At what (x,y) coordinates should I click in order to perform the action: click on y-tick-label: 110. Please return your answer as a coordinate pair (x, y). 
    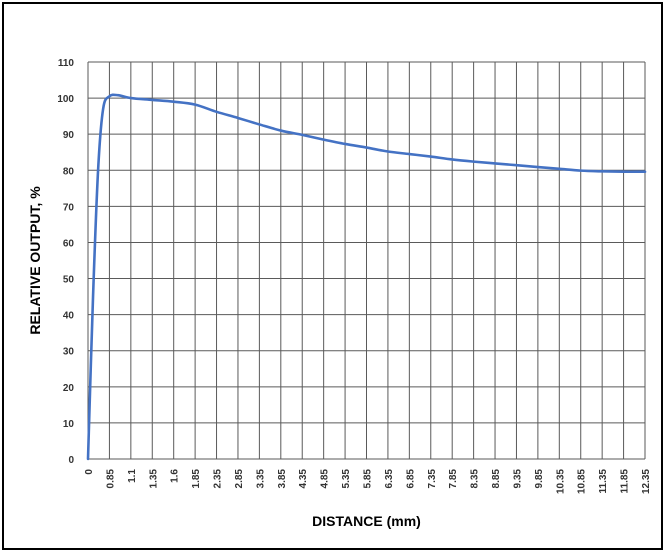
    Looking at the image, I should click on (66, 63).